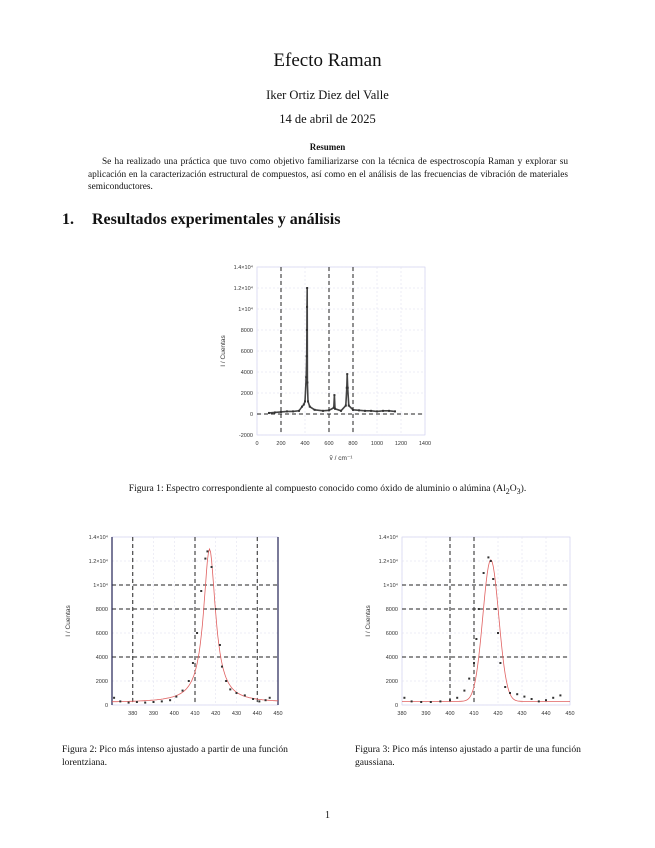 The width and height of the screenshot is (655, 848). What do you see at coordinates (425, 714) in the screenshot?
I see `x-tick-label: 390` at bounding box center [425, 714].